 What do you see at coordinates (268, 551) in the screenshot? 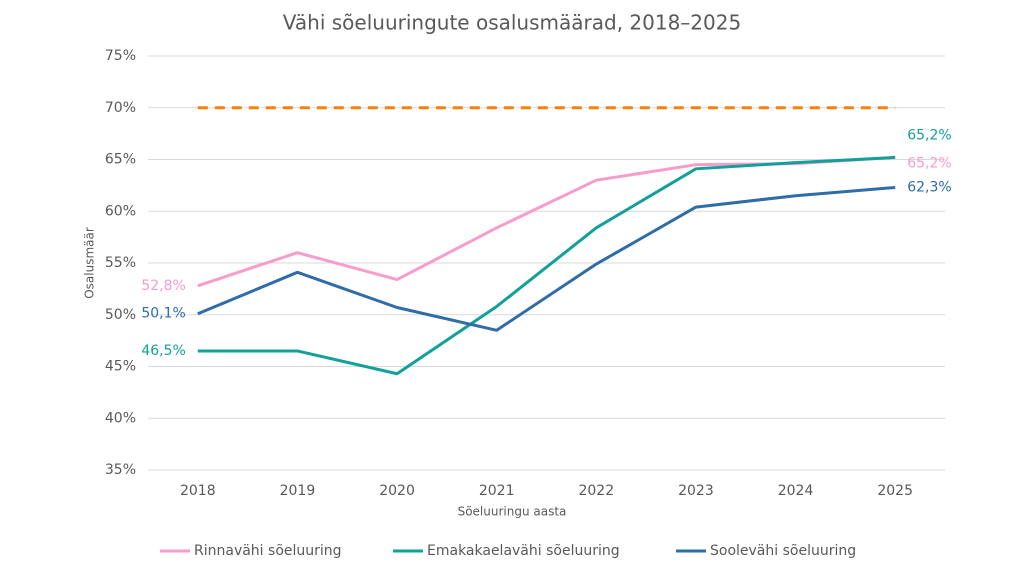
I see `legend-label: Rinnavähi sõeluuring` at bounding box center [268, 551].